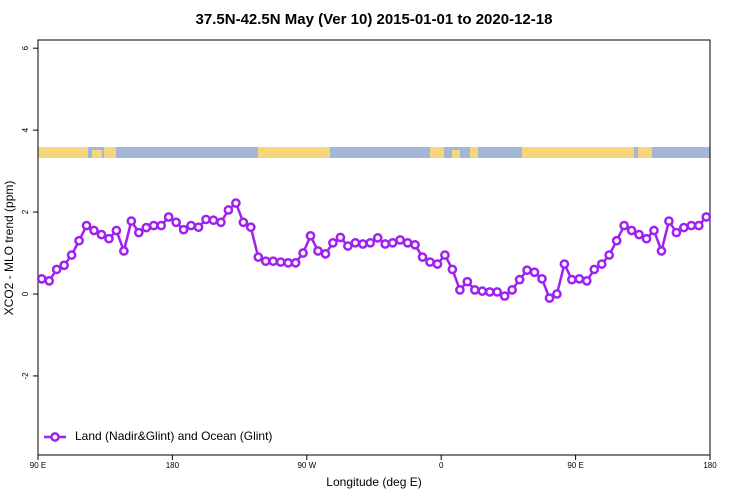  I want to click on y-tick-label: 6, so click(25, 47).